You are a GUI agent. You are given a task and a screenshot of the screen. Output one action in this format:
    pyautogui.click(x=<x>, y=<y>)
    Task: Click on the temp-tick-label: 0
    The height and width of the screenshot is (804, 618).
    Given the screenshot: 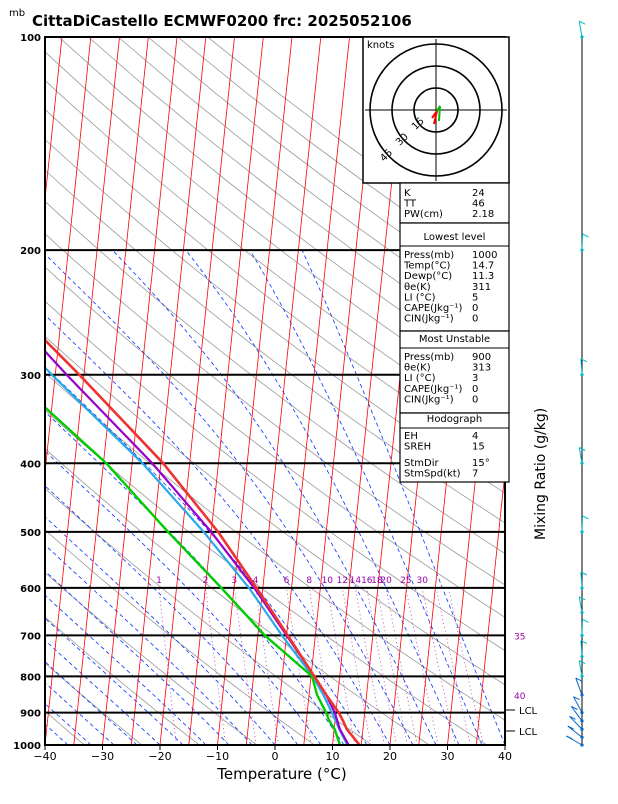 What is the action you would take?
    pyautogui.click(x=275, y=756)
    